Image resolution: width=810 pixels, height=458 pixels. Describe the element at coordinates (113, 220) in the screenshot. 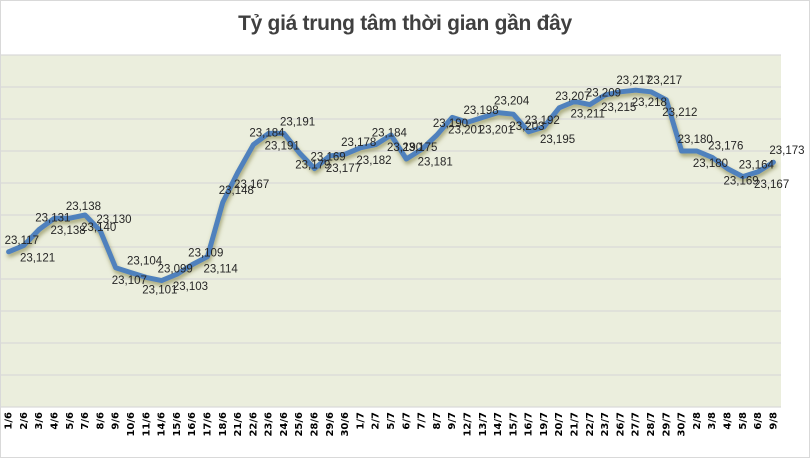

I see `data-label: 23,130` at that location.